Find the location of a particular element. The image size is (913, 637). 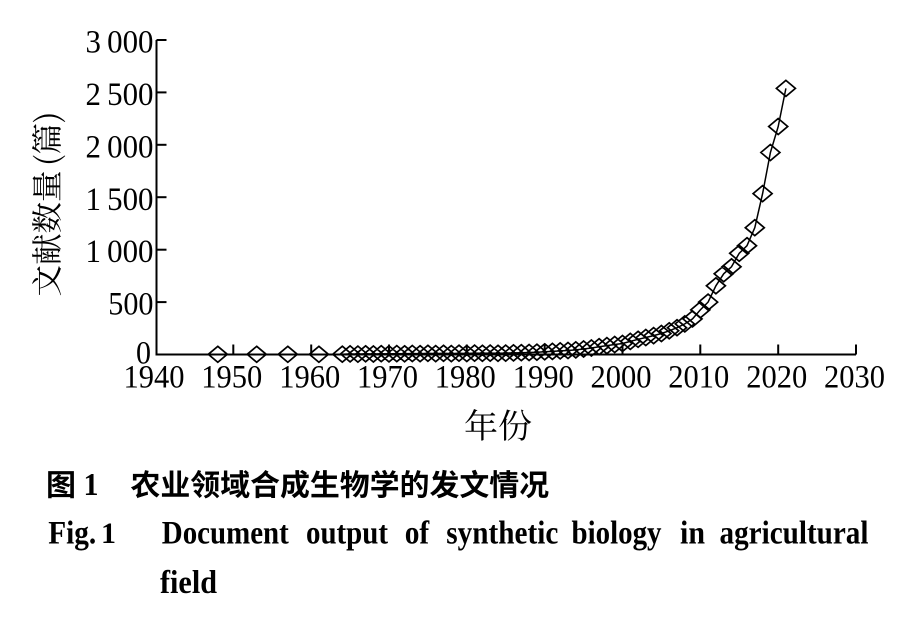

svg-text: 2 000 is located at coordinates (120, 147).